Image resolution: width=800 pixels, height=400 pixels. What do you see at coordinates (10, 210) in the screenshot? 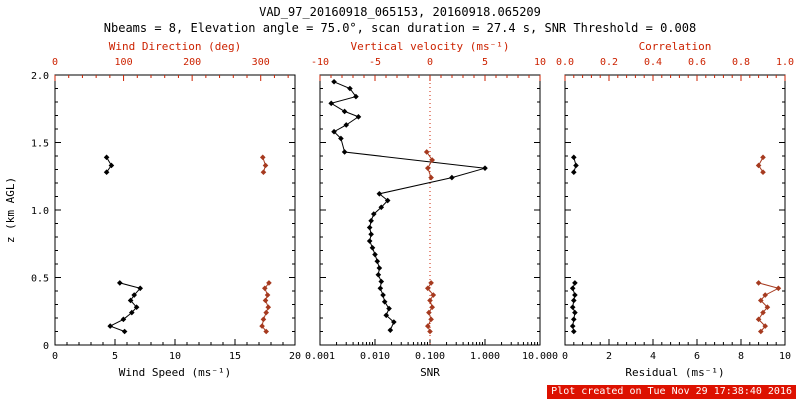
I see `y-axis-title: z (km AGL)` at bounding box center [10, 210].